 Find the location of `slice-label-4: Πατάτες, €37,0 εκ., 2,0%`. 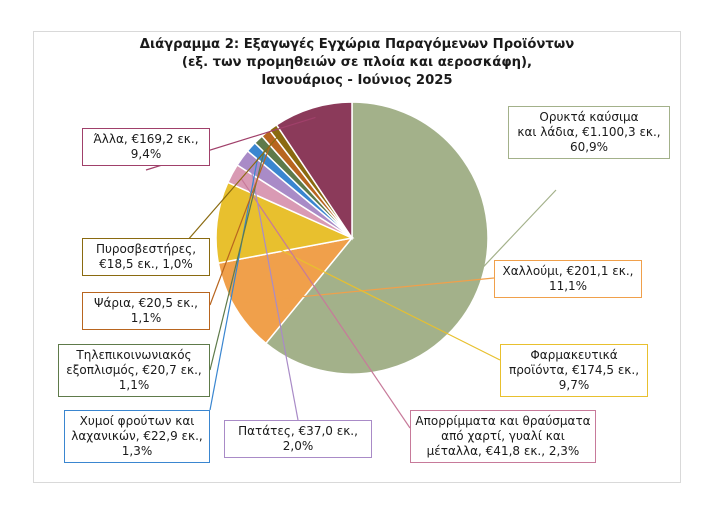

slice-label-4: Πατάτες, €37,0 εκ., 2,0% is located at coordinates (298, 439).